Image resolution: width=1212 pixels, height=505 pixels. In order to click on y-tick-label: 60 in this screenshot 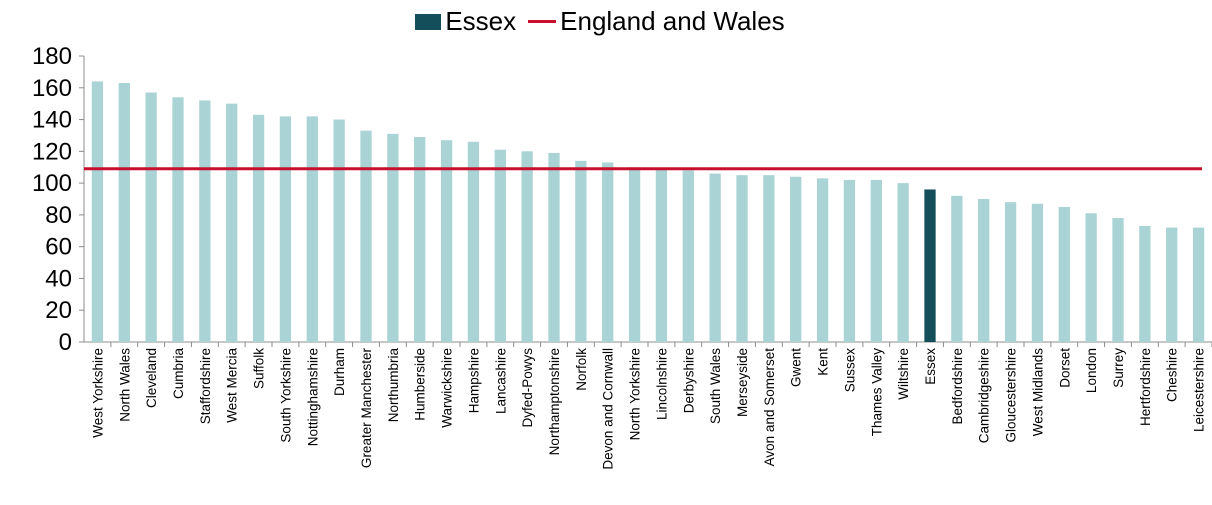, I will do `click(58, 247)`.